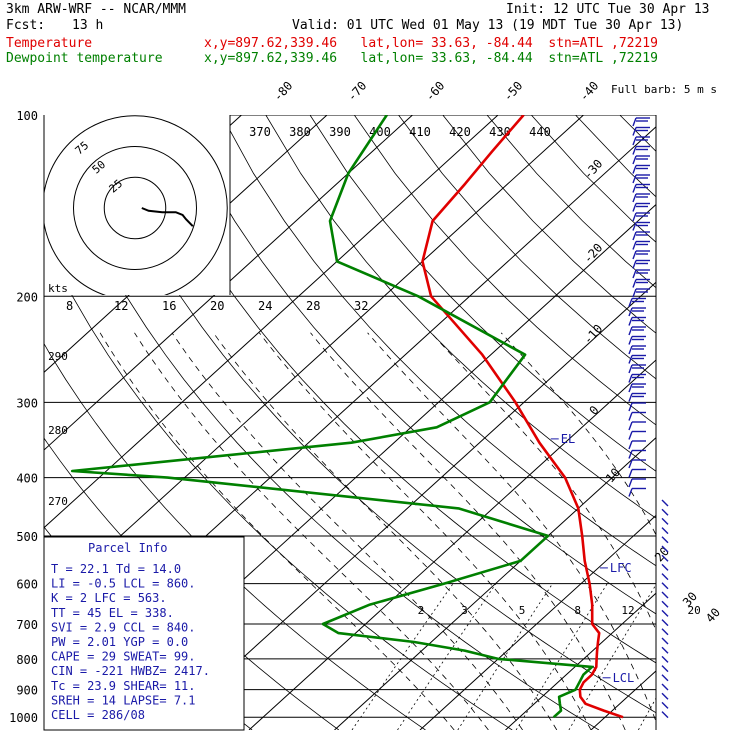 The height and width of the screenshot is (740, 740). What do you see at coordinates (58, 288) in the screenshot?
I see `hodograph-unit-label: kts` at bounding box center [58, 288].